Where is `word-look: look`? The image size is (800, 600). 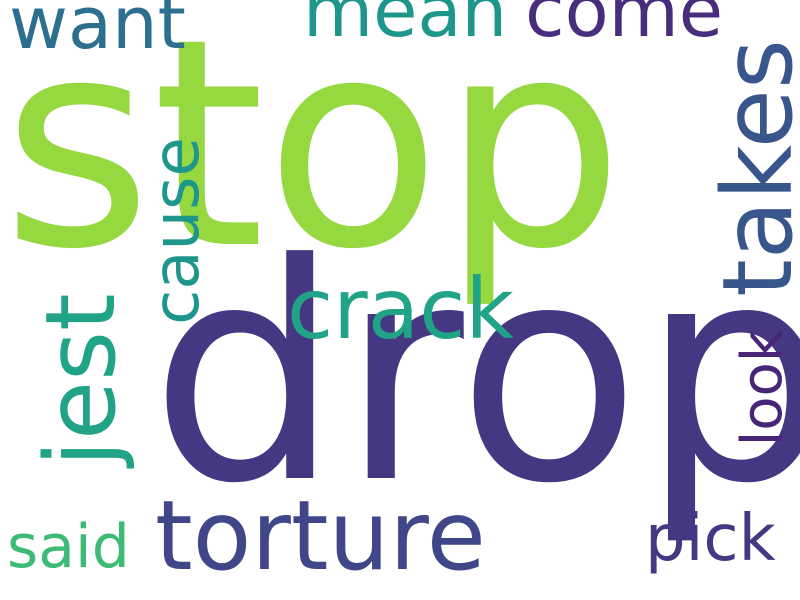 word-look: look is located at coordinates (762, 388).